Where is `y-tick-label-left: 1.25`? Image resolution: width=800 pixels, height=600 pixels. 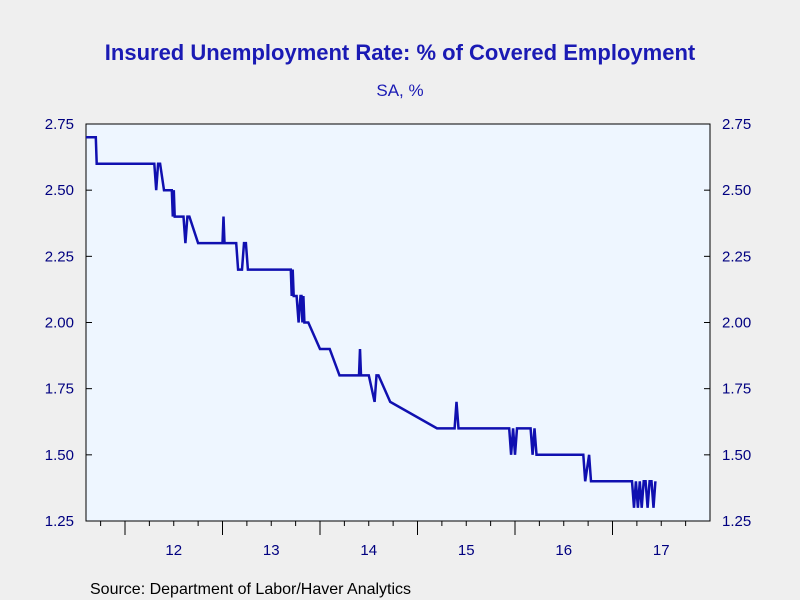 y-tick-label-left: 1.25 is located at coordinates (59, 521).